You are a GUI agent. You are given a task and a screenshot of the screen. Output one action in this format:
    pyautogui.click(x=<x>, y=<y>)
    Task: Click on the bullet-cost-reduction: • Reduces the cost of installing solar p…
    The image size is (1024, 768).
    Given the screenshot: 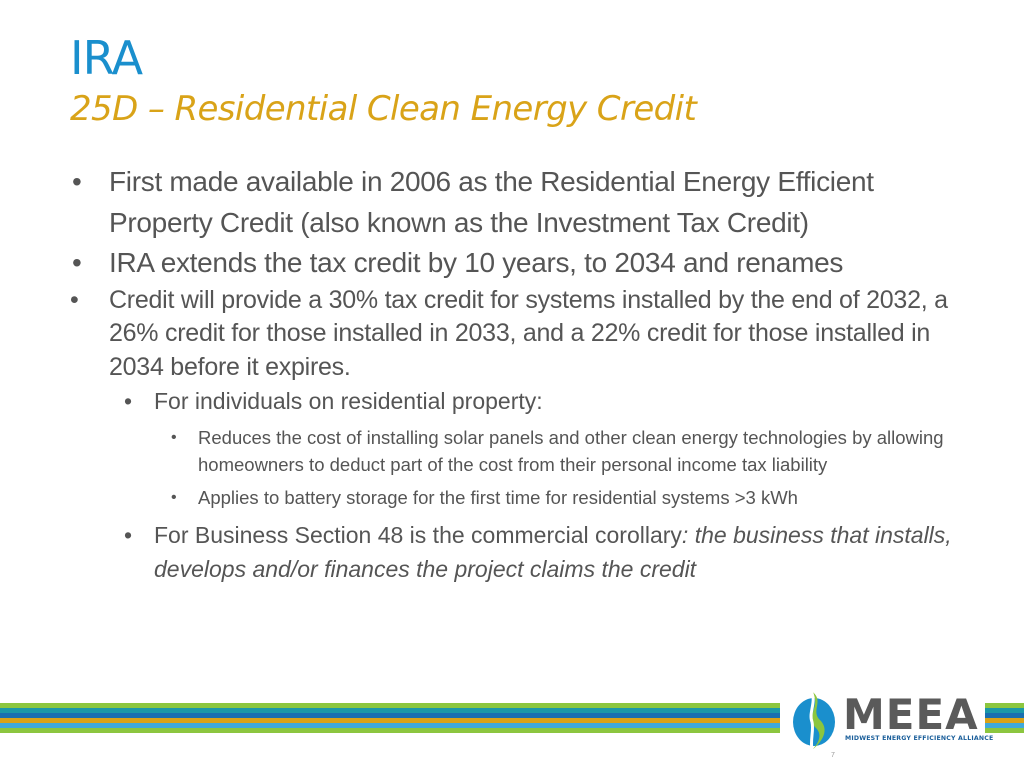 What is the action you would take?
    pyautogui.click(x=514, y=451)
    